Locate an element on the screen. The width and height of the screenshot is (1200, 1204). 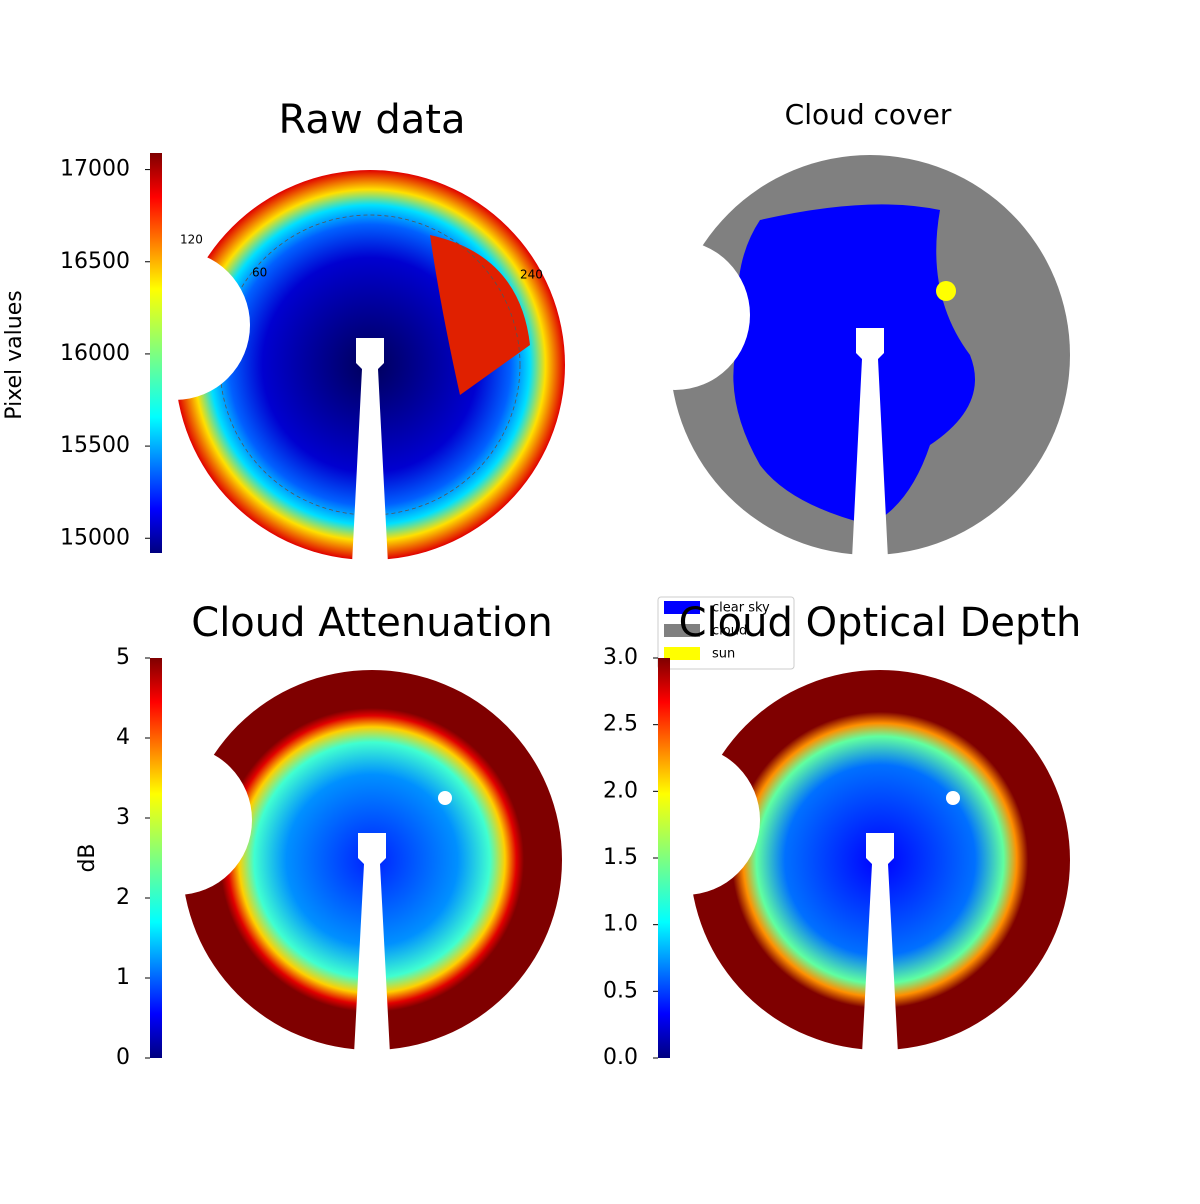
colorbar-tick-label: 2.0 is located at coordinates (620, 790).